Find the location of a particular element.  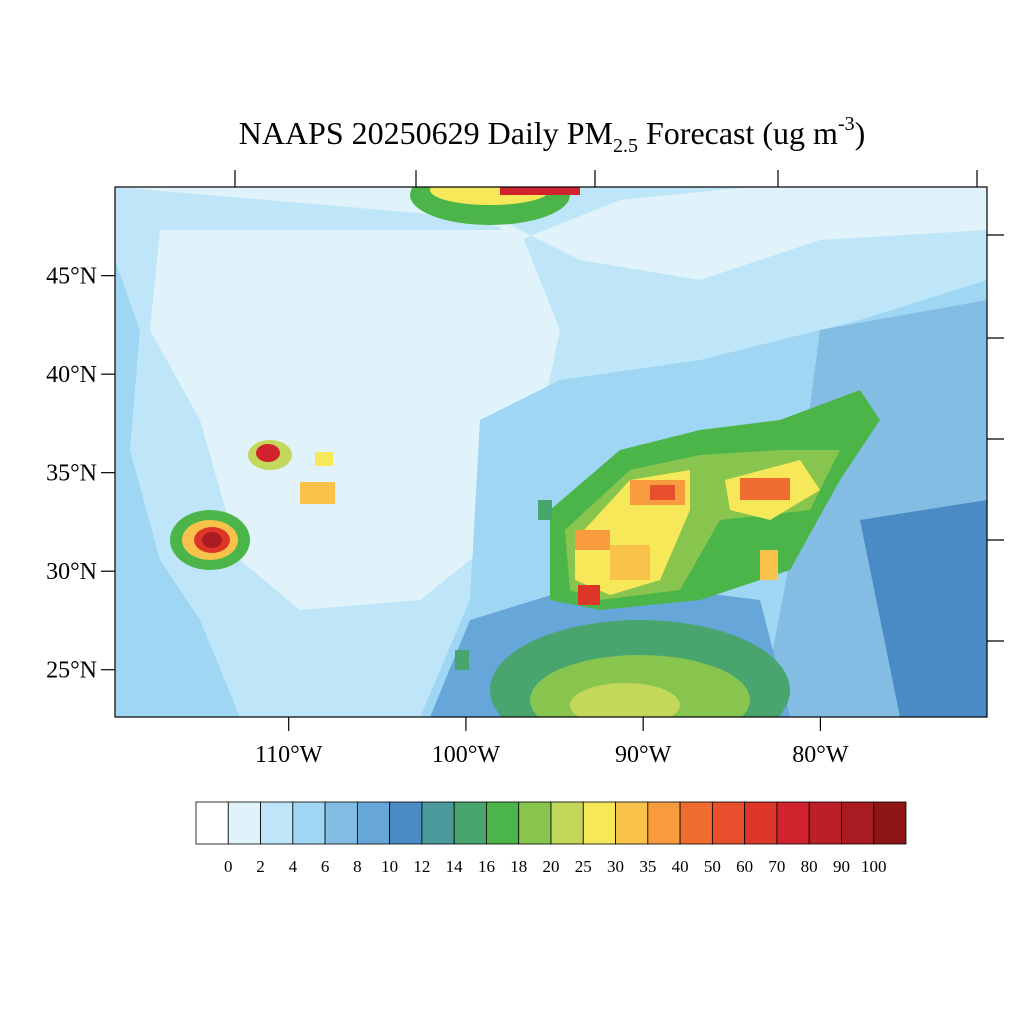

x-tick-label: 90°W is located at coordinates (643, 755).